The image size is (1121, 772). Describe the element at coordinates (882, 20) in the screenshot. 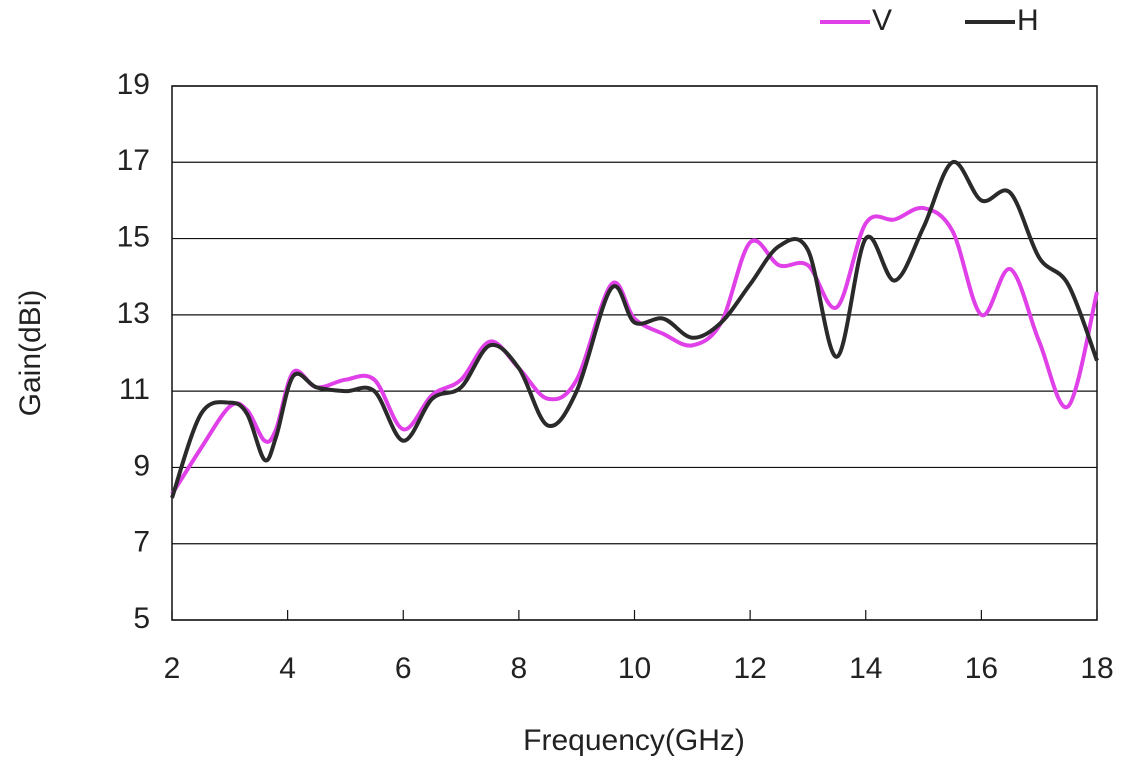

I see `legend-label: V` at that location.